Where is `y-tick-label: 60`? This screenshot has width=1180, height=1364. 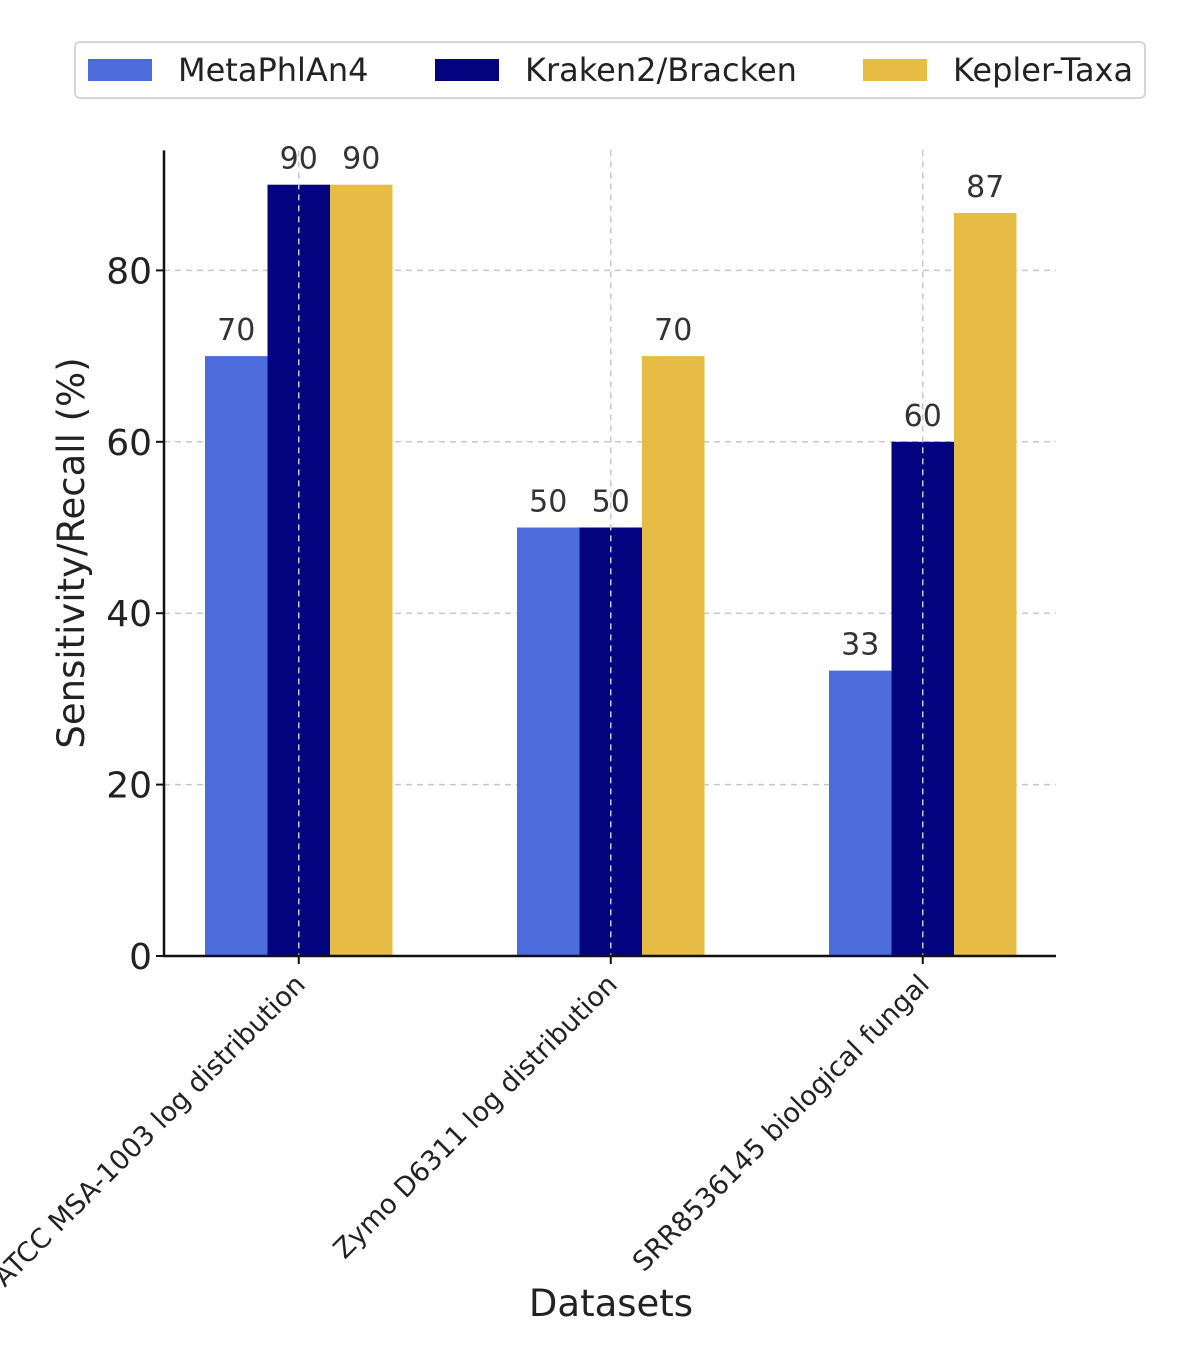
y-tick-label: 60 is located at coordinates (129, 443).